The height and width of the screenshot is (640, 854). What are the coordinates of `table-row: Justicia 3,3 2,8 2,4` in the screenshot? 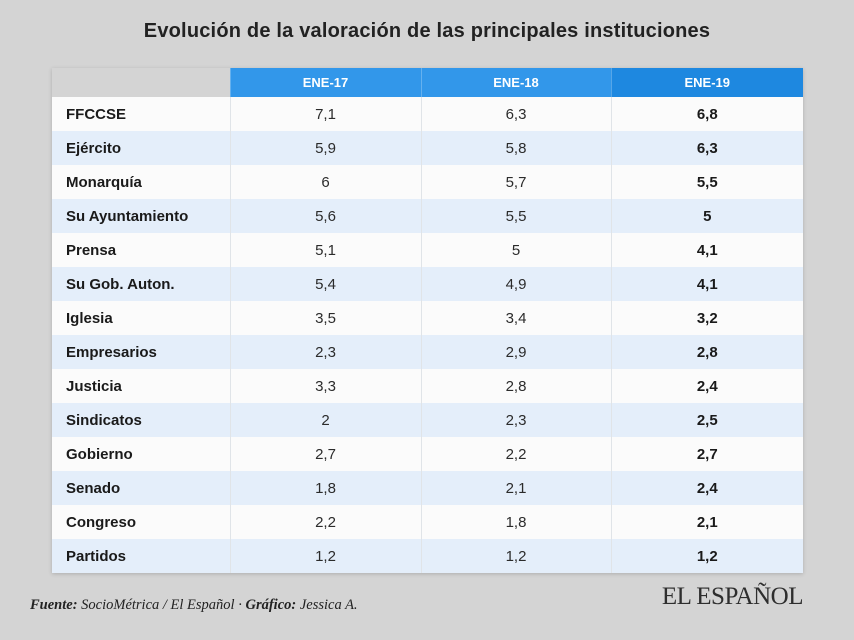 It's located at (427, 386).